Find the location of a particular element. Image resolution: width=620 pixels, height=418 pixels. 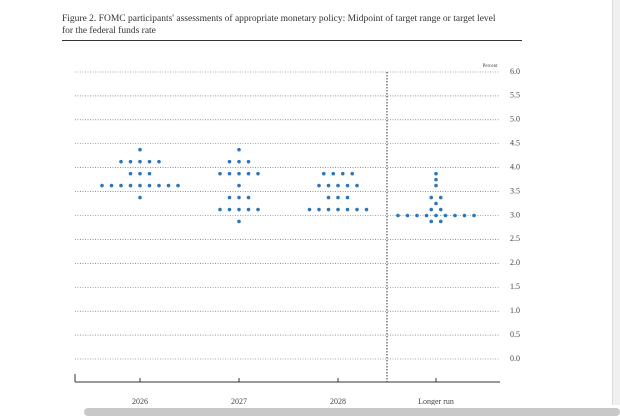

y-axis-label: Percent is located at coordinates (491, 66).